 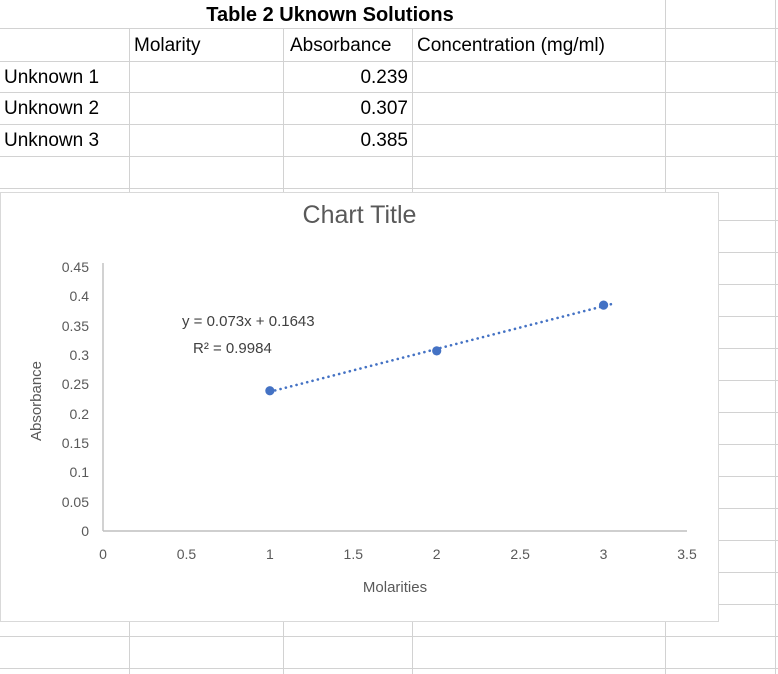 What do you see at coordinates (603, 554) in the screenshot?
I see `x-tick-label: 3` at bounding box center [603, 554].